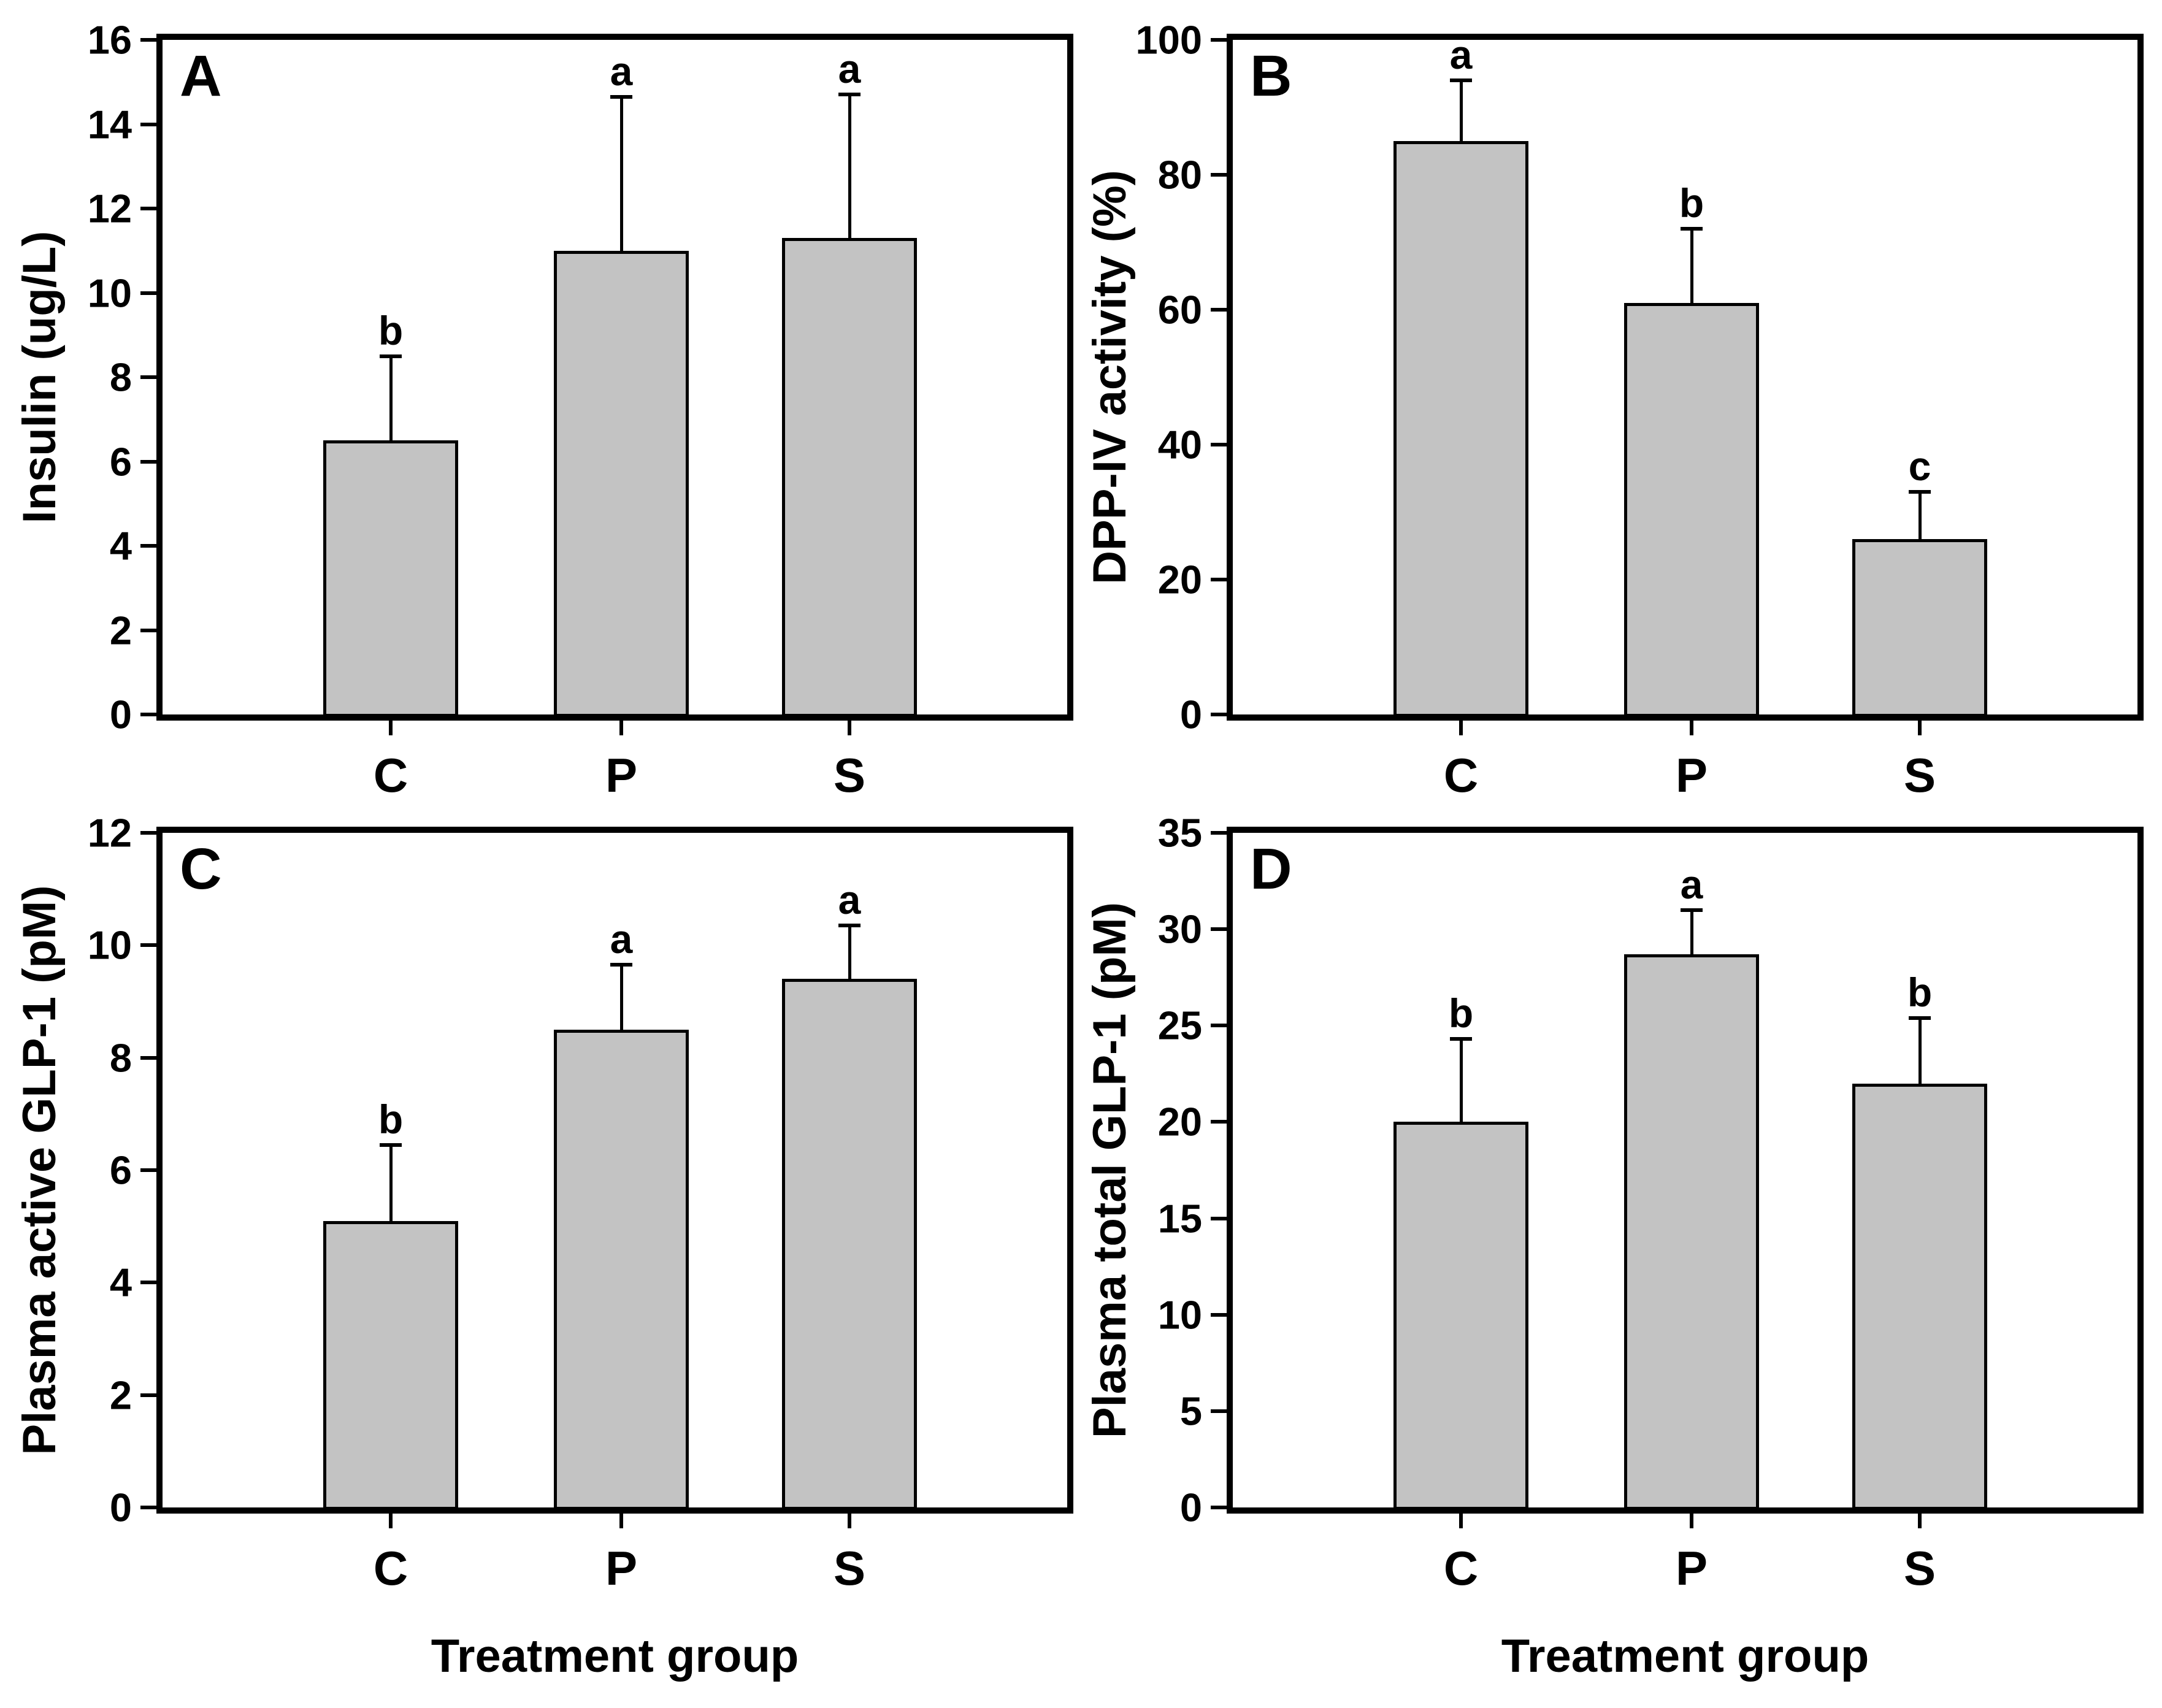 This screenshot has height=1708, width=2162. I want to click on y-tick-label: 14, so click(109, 125).